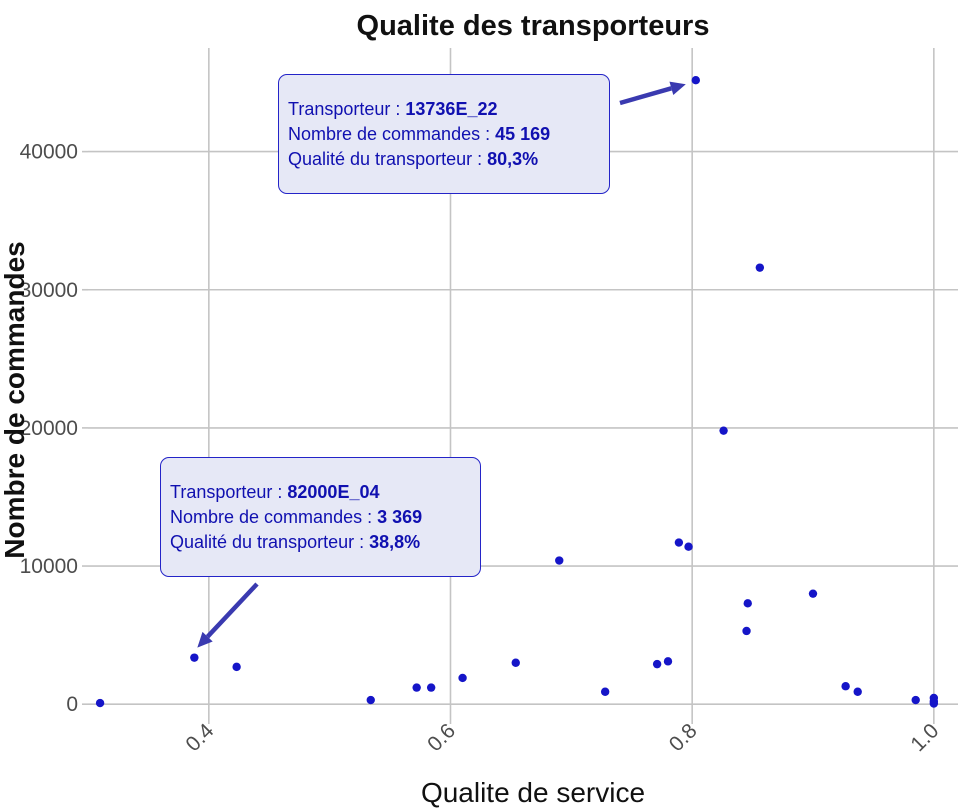  I want to click on annotation-quality-line: Qualité du transporteur : 38,8%, so click(325, 542).